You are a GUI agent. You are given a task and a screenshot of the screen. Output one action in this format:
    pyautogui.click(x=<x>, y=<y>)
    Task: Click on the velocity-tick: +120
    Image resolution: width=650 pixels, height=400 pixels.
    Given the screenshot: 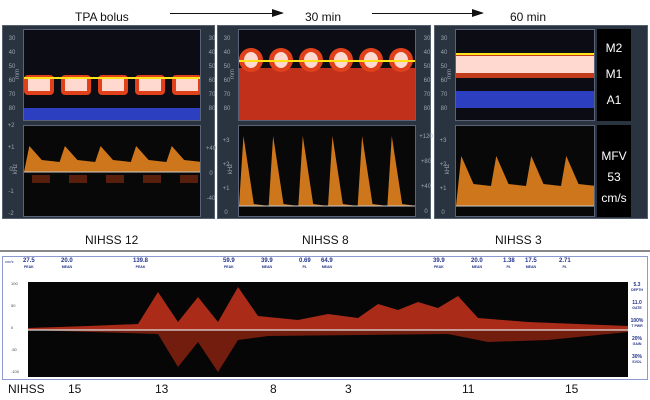 What is the action you would take?
    pyautogui.click(x=426, y=137)
    